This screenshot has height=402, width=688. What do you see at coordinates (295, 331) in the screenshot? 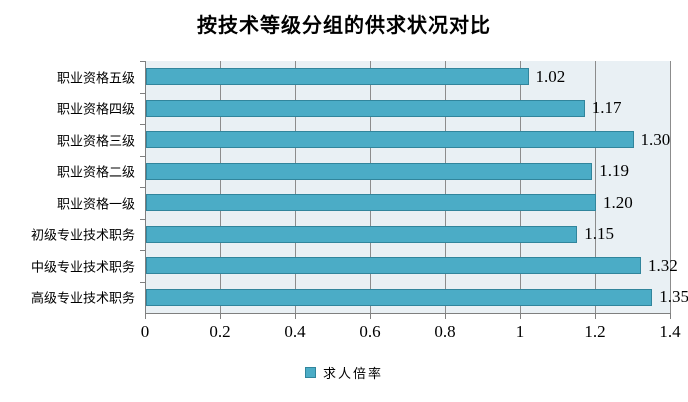
I see `x-axis-tick-label: 0.4` at bounding box center [295, 331].